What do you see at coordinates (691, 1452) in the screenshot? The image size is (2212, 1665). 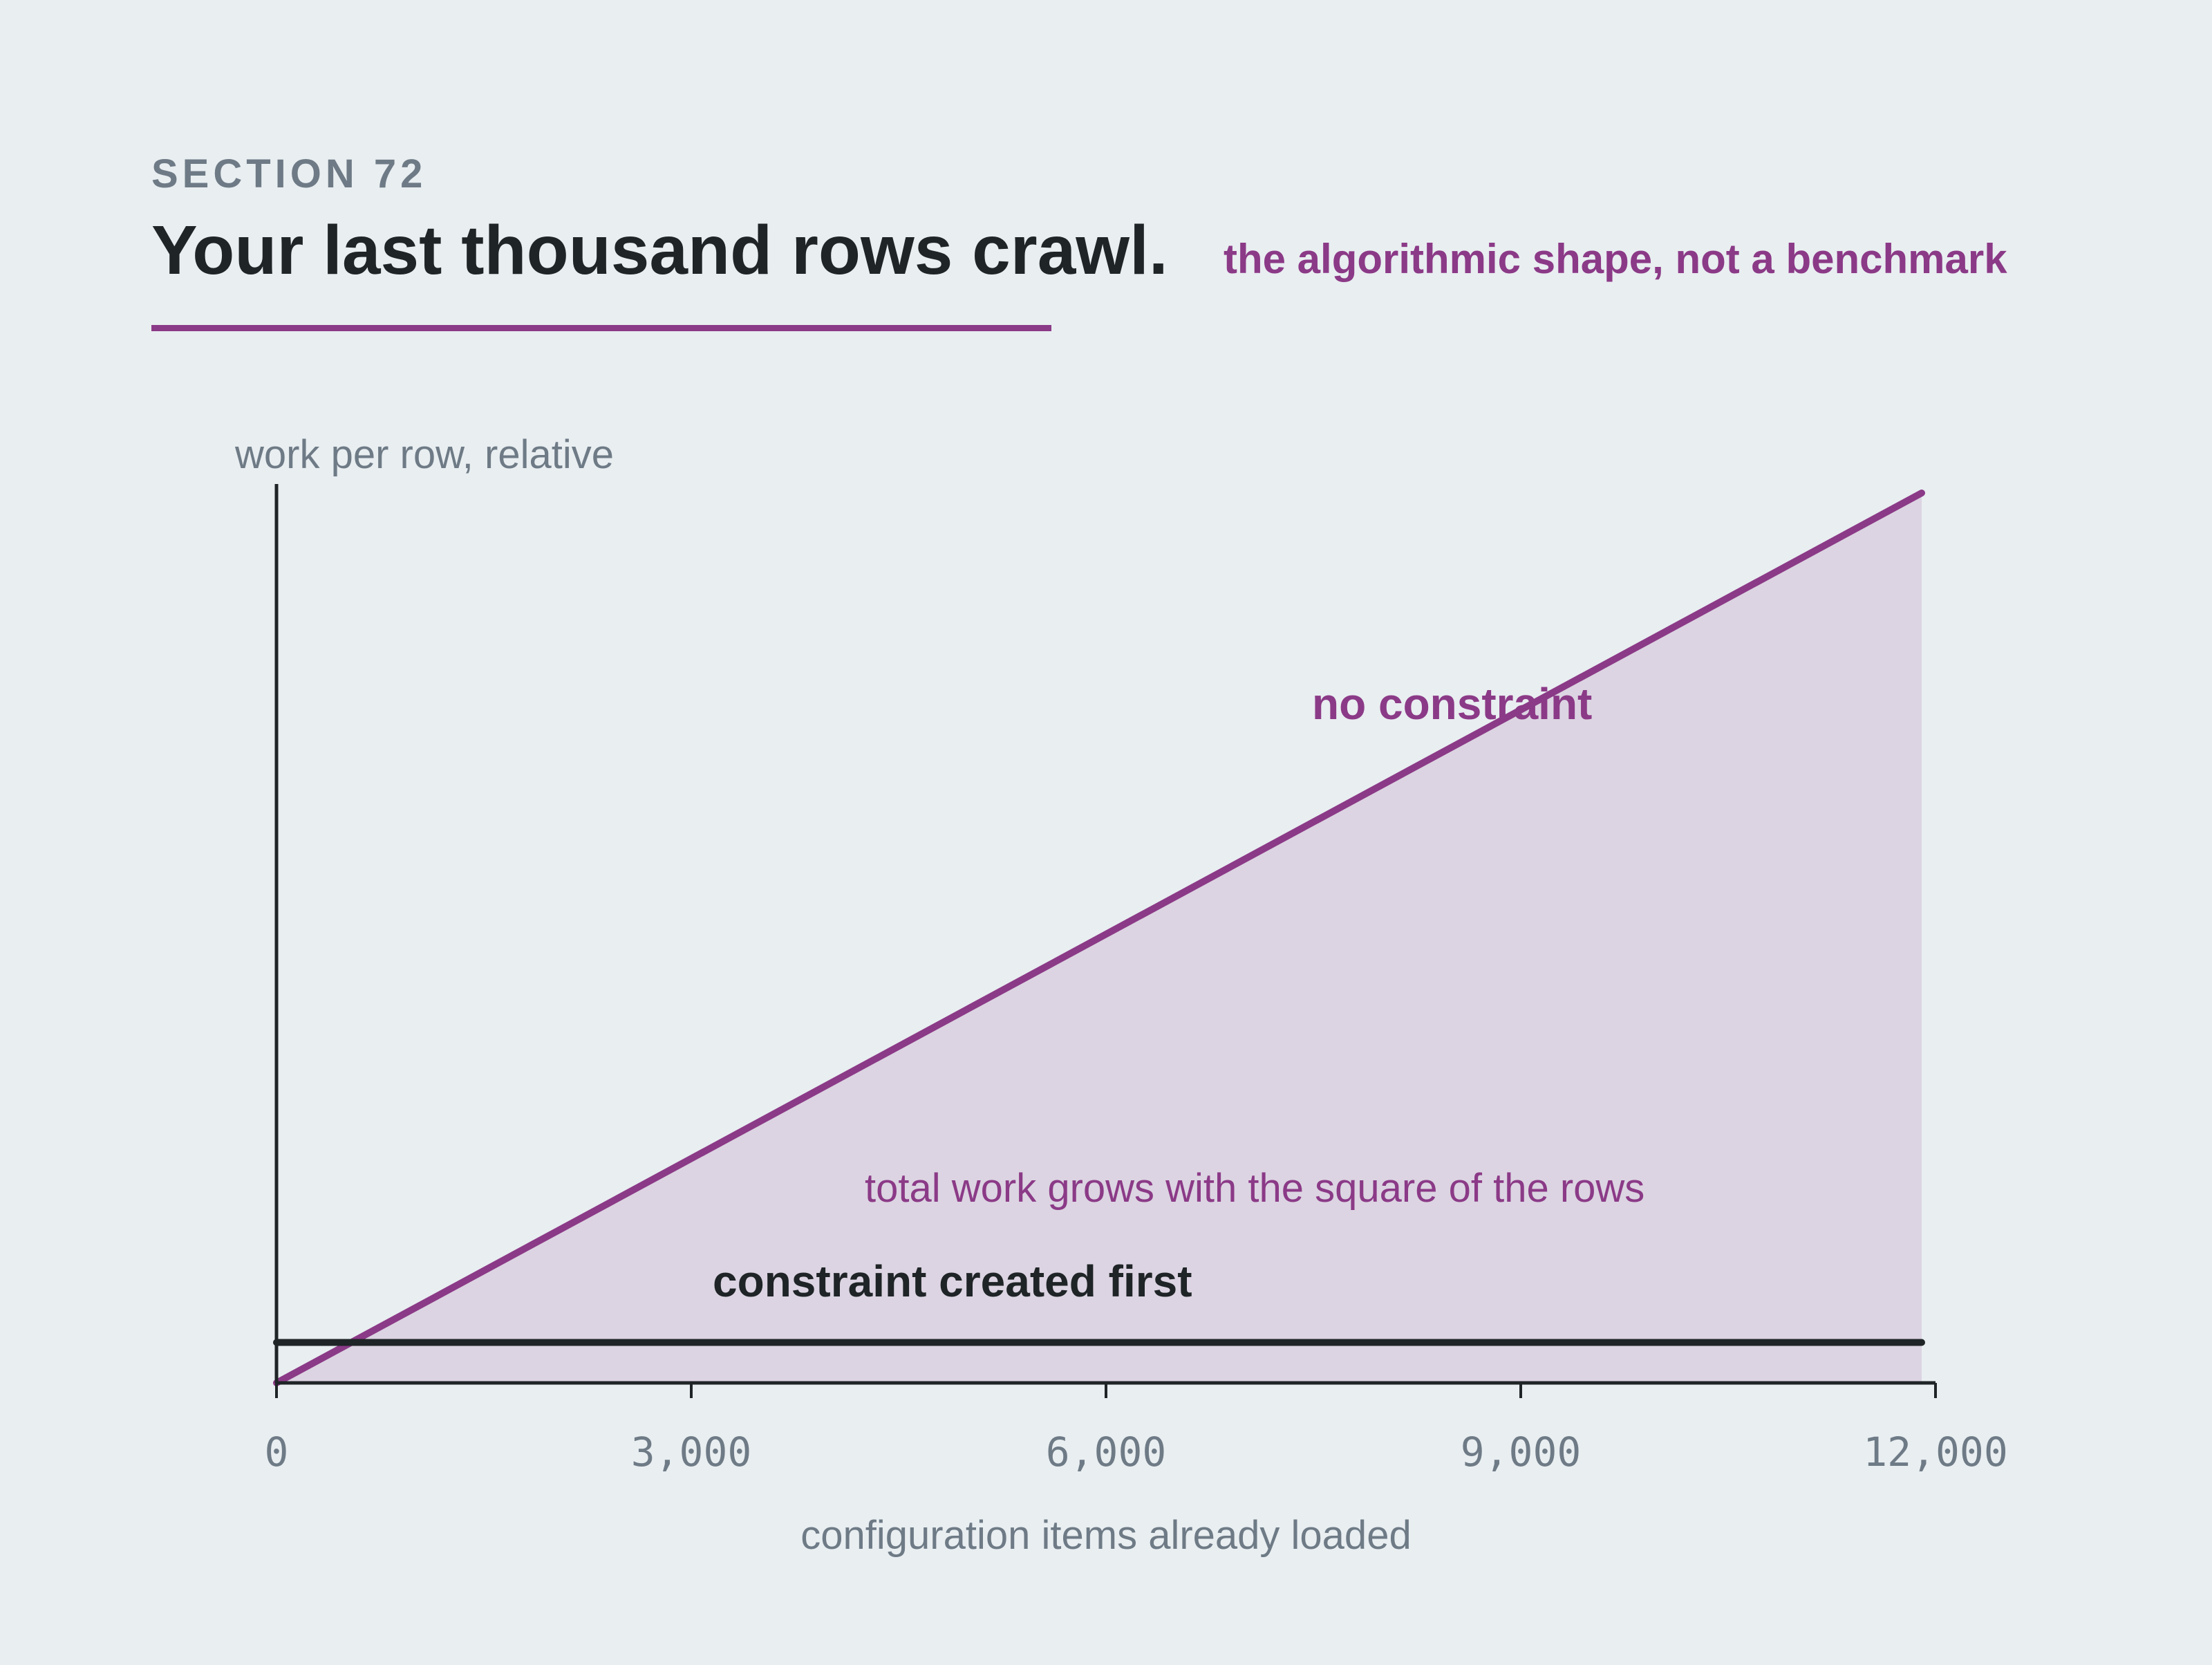 I see `x-tick-label: 3,000` at bounding box center [691, 1452].